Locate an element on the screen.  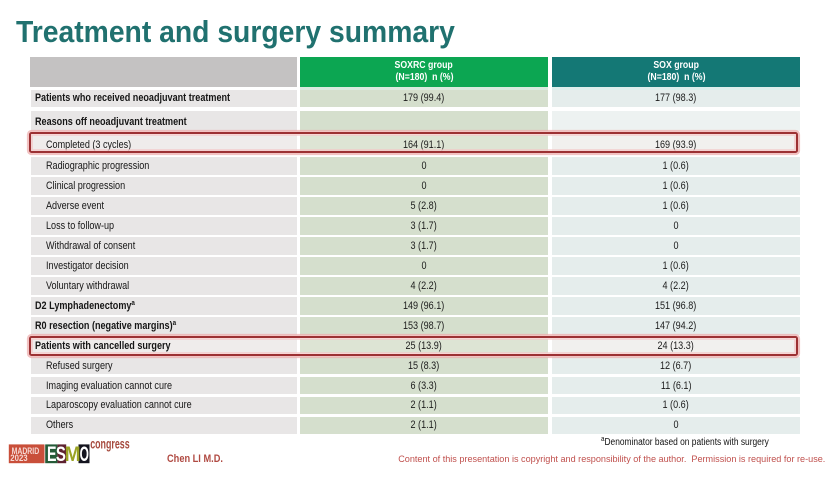
svg-text: congress is located at coordinates (110, 444).